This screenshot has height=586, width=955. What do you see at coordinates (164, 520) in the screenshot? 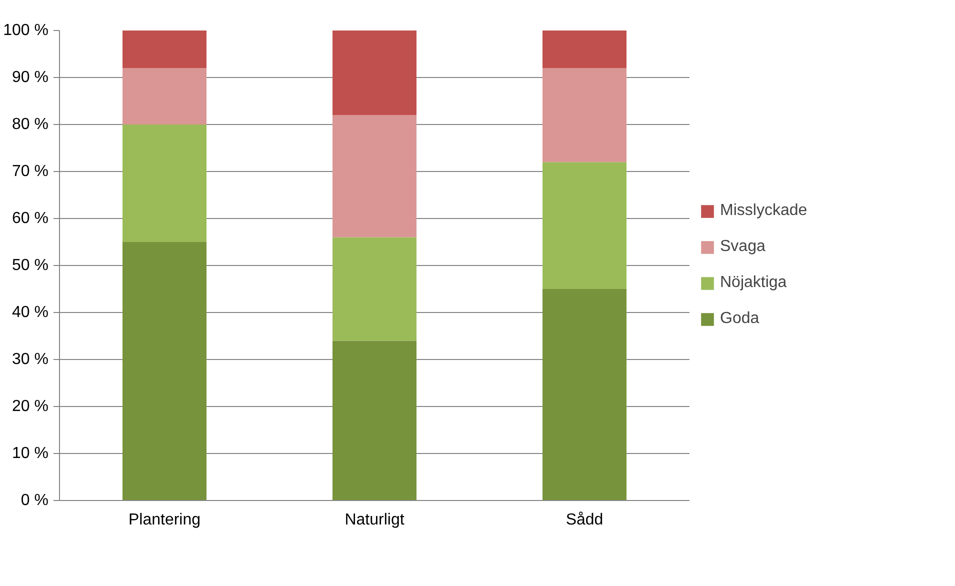
I see `x-tick-label: Plantering` at bounding box center [164, 520].